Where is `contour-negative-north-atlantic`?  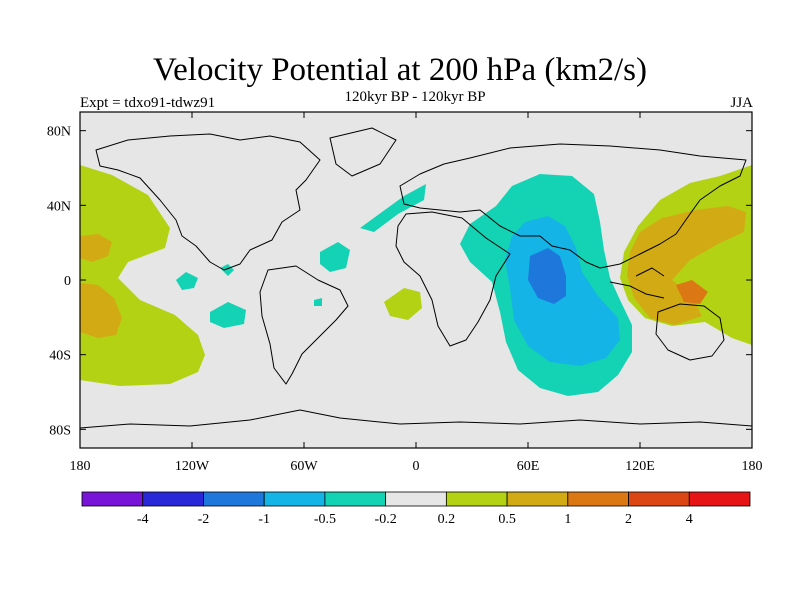 contour-negative-north-atlantic is located at coordinates (393, 208).